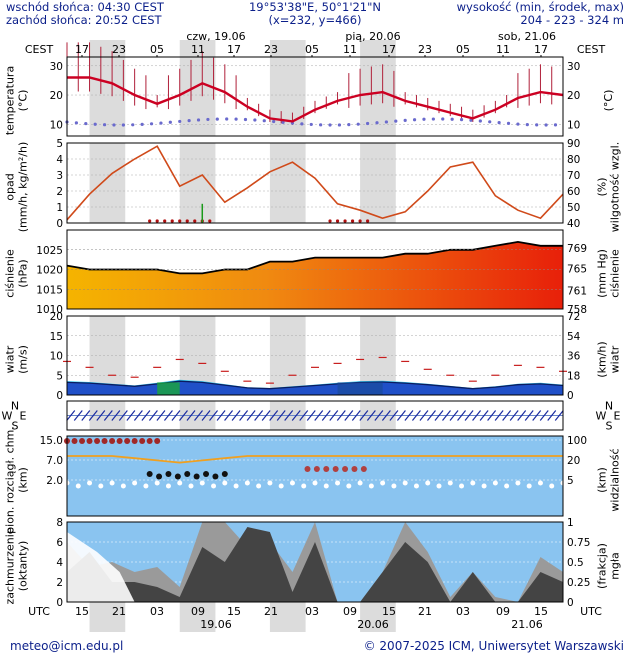 The image size is (630, 660). I want to click on pressure-ytick-right: 758, so click(577, 310).